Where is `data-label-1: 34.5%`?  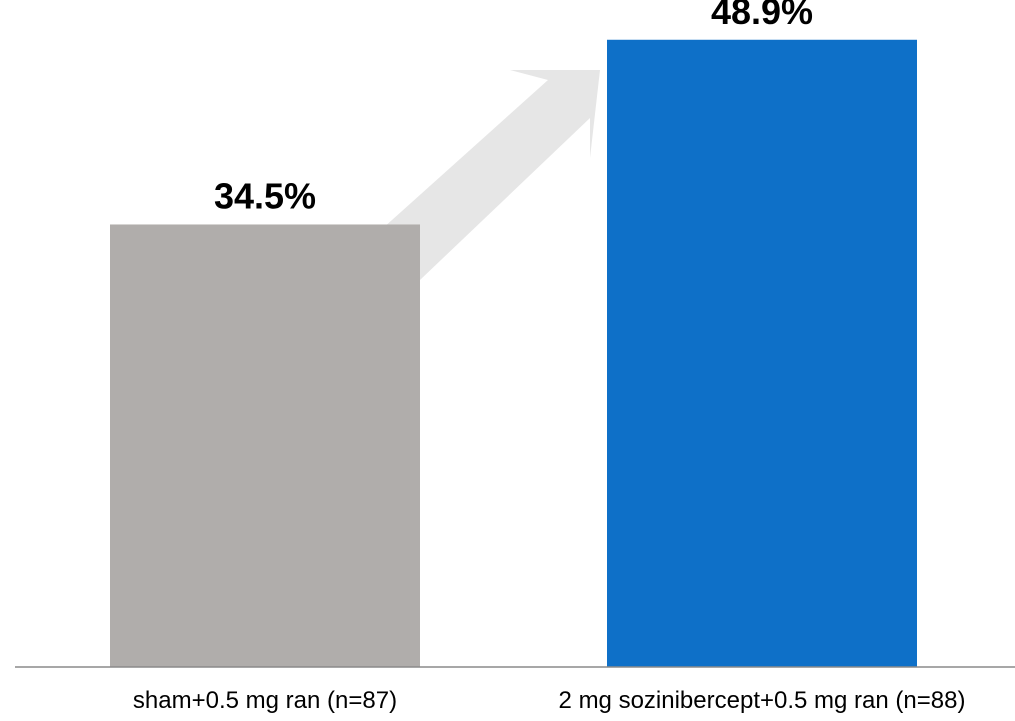 data-label-1: 34.5% is located at coordinates (265, 195).